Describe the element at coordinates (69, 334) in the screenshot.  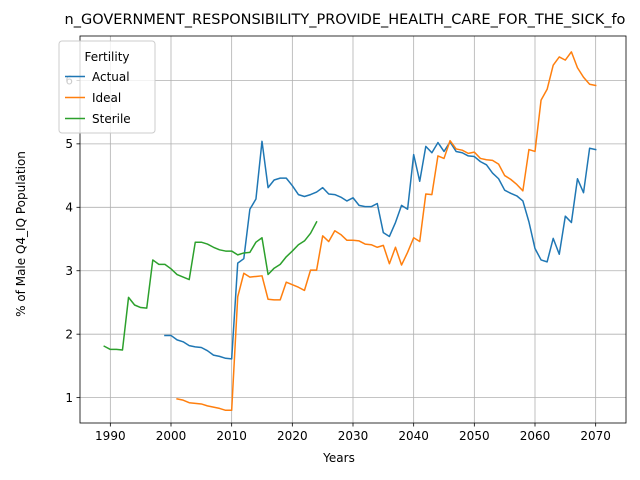
I see `y-tick-label: 2` at that location.